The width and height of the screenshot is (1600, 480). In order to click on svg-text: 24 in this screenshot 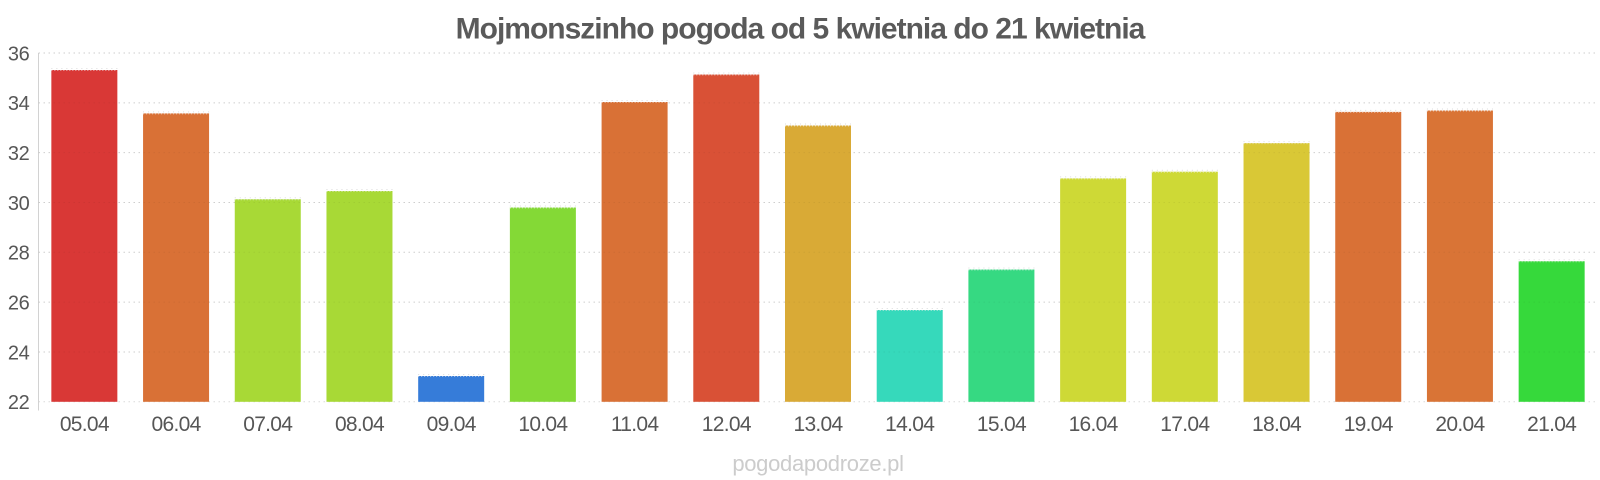, I will do `click(19, 353)`.